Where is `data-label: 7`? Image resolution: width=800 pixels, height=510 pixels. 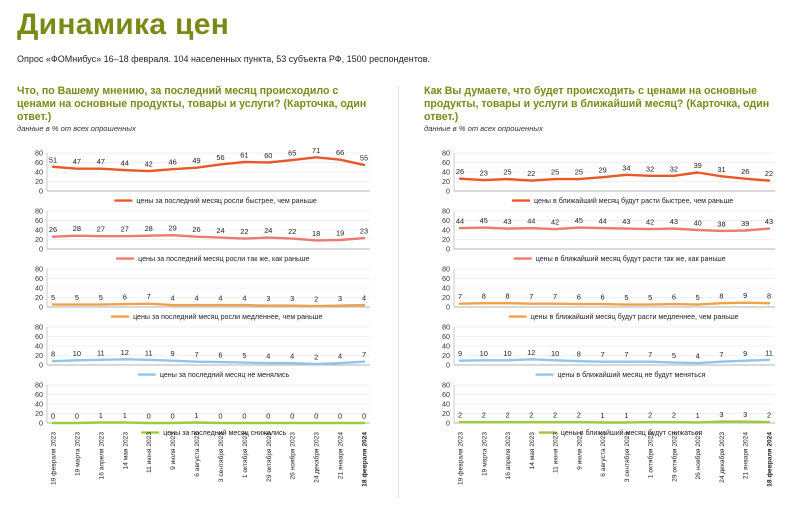
data-label: 7 is located at coordinates (531, 296).